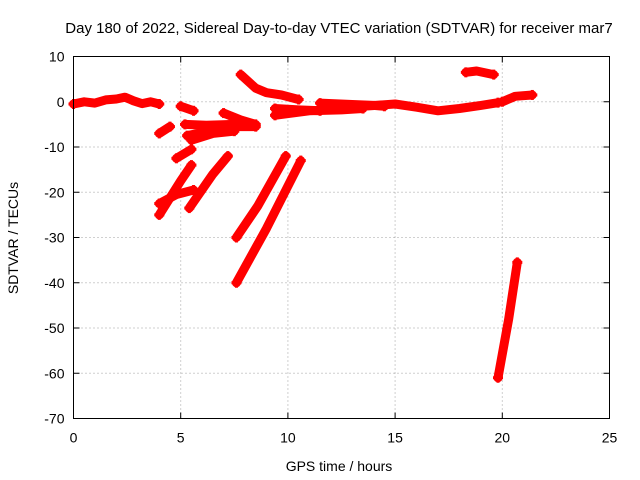  I want to click on y-tick-label: 0, so click(61, 102).